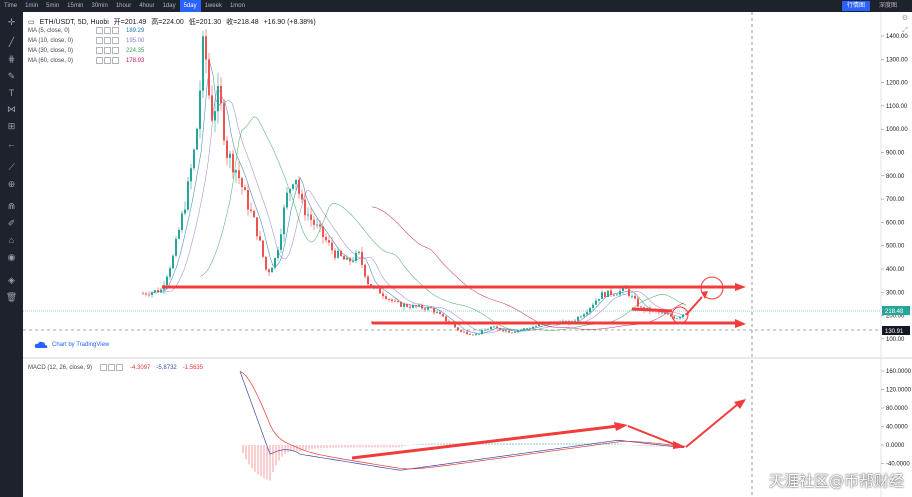 The image size is (912, 497). I want to click on macd-divergence-line, so click(485, 442).